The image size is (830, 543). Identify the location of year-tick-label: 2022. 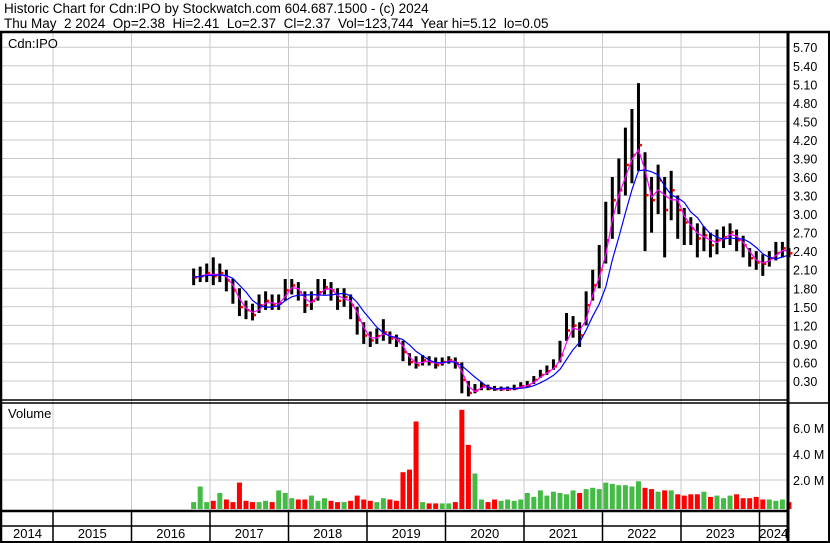
(641, 533).